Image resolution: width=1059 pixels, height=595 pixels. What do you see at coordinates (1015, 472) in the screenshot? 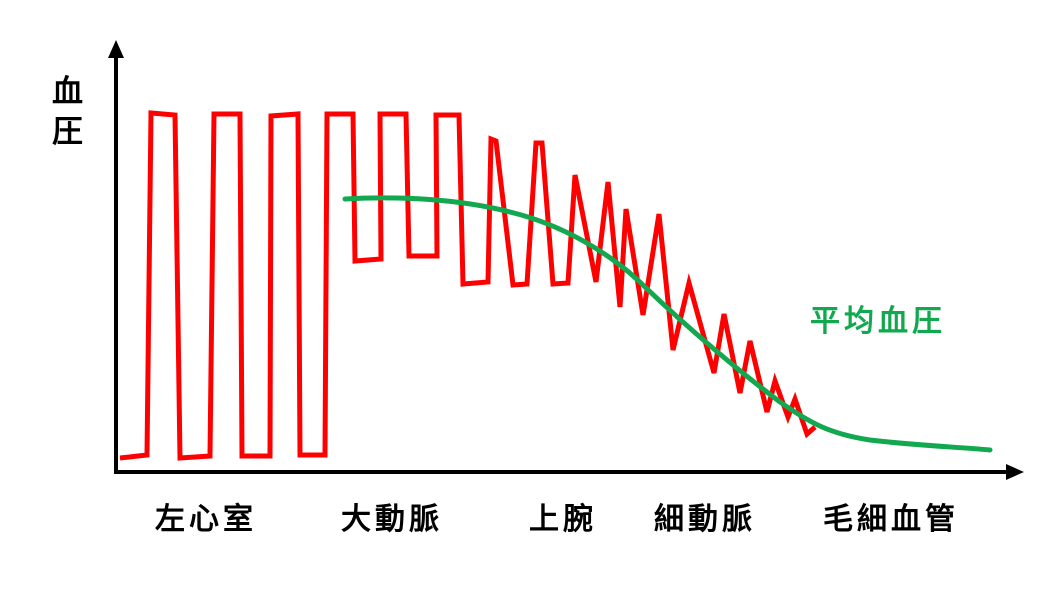
I see `x-axis-arrow` at bounding box center [1015, 472].